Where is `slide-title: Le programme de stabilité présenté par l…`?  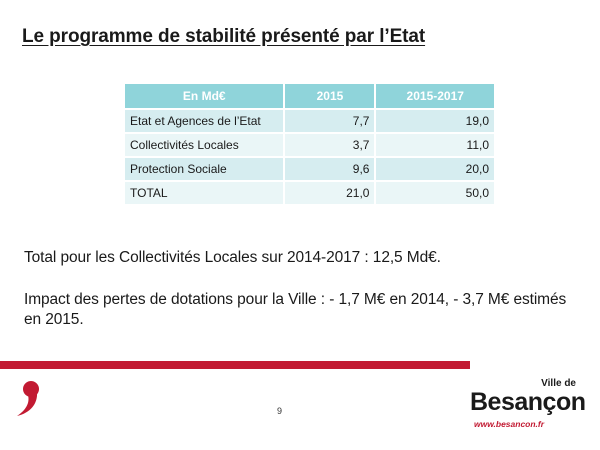
slide-title: Le programme de stabilité présenté par l… is located at coordinates (224, 36).